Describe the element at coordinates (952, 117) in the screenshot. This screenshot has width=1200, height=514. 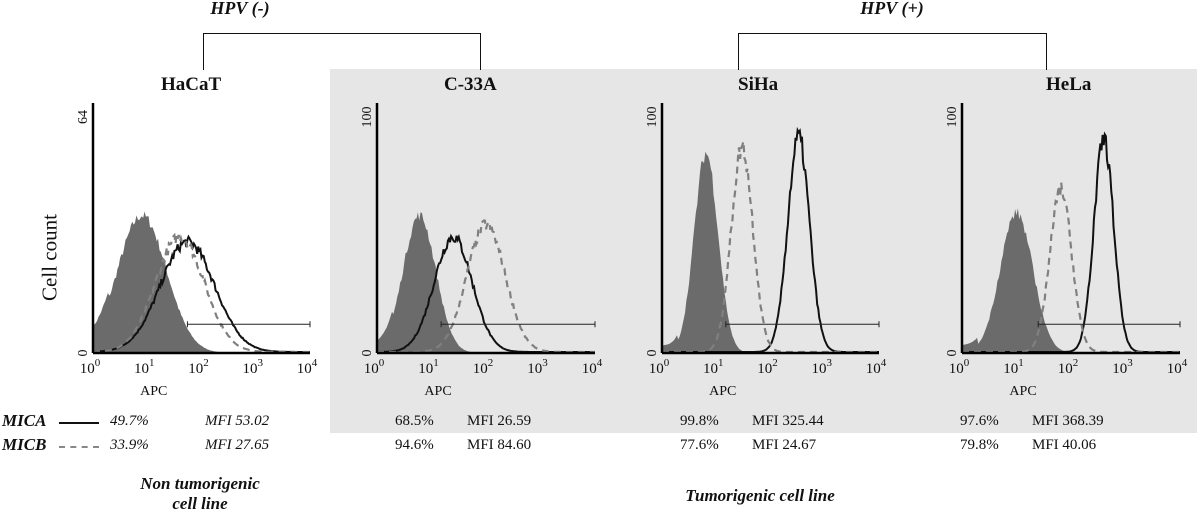
I see `hela-y-tick-max: 100` at that location.